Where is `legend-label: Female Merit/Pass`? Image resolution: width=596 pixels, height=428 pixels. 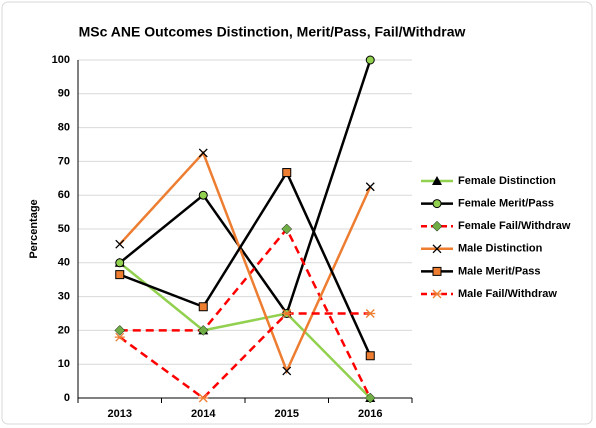 legend-label: Female Merit/Pass is located at coordinates (506, 204).